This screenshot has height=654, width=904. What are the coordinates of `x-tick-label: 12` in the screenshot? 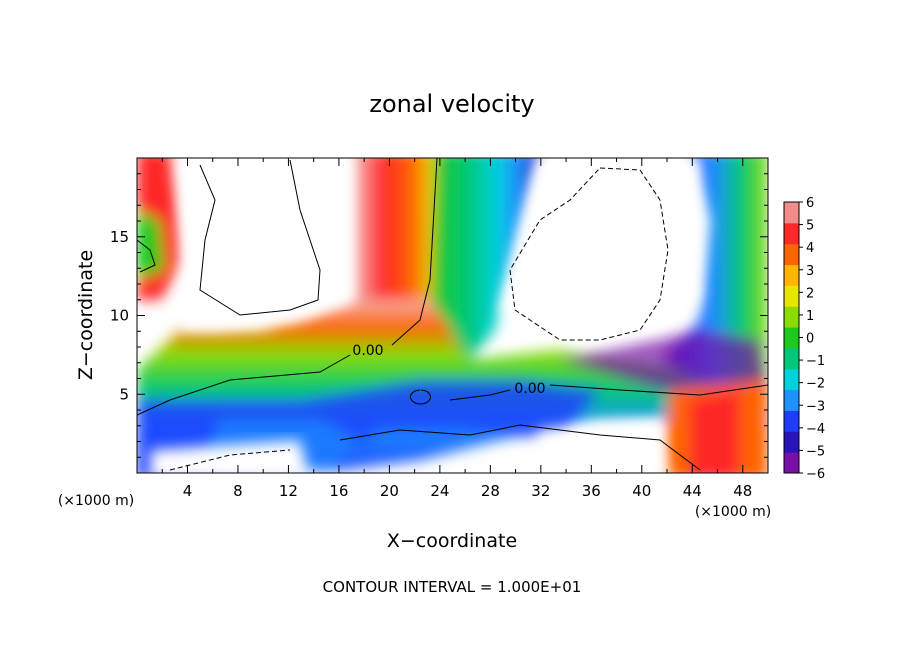 It's located at (288, 491).